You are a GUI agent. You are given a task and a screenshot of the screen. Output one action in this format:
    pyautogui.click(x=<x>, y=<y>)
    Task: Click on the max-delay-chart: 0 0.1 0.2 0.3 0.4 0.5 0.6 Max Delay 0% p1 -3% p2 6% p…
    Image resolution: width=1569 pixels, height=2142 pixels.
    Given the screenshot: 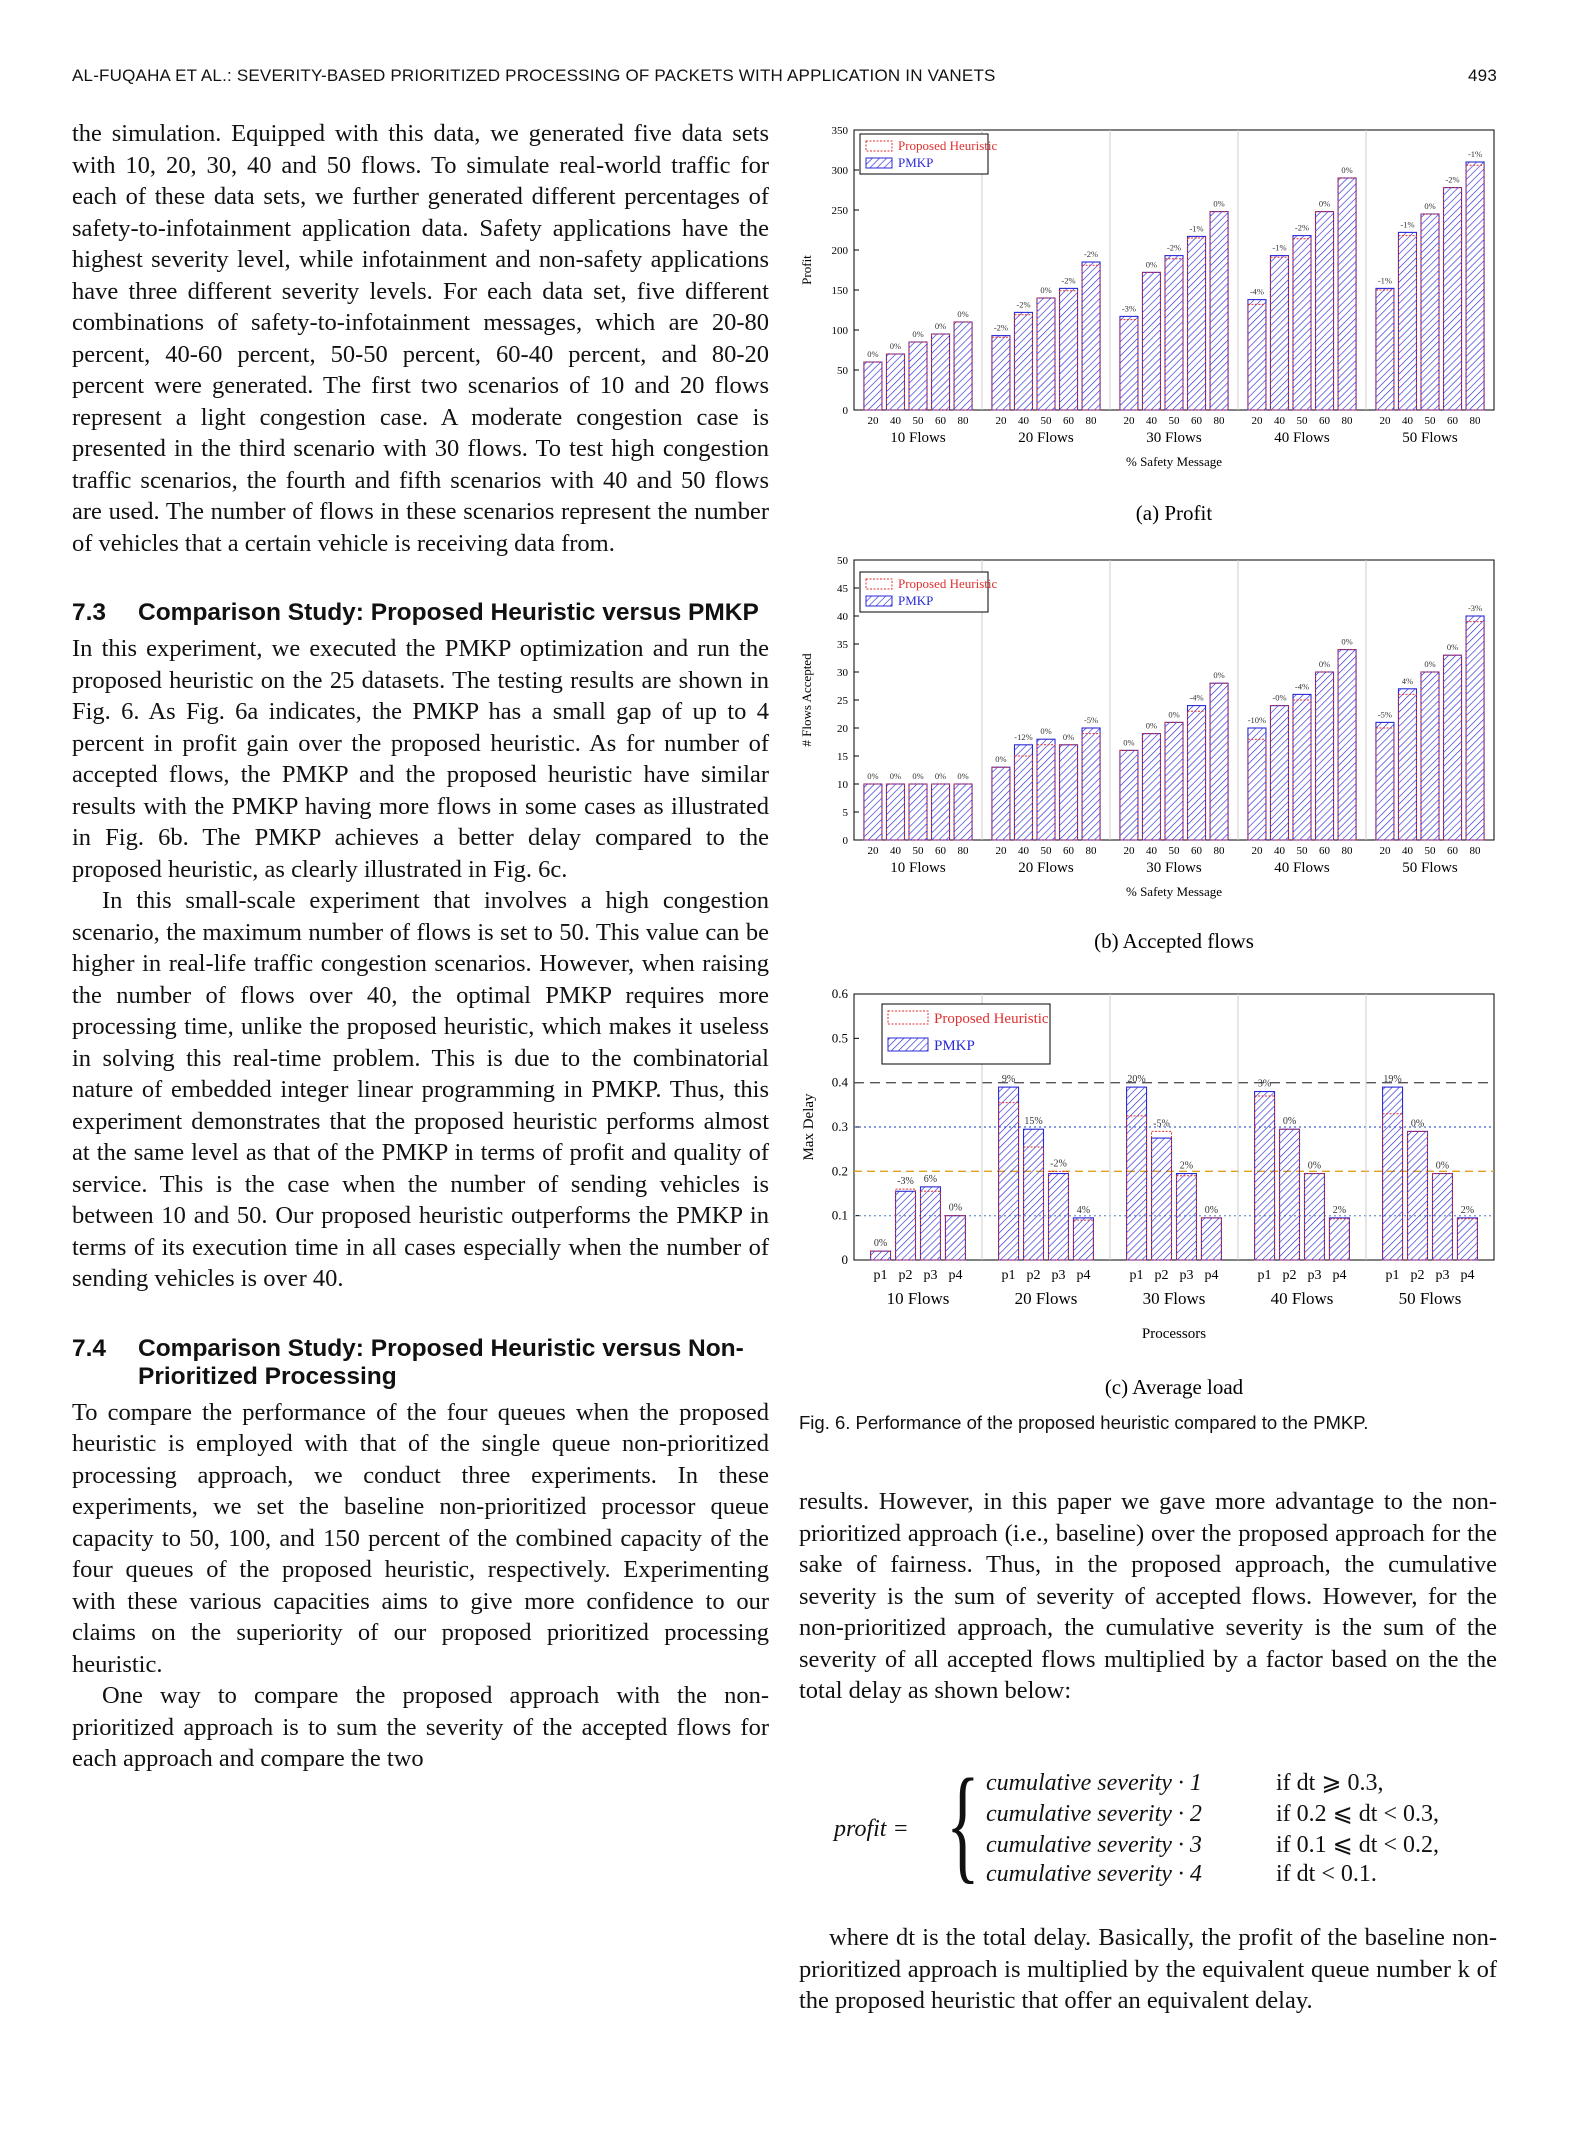 What is the action you would take?
    pyautogui.click(x=1148, y=1192)
    